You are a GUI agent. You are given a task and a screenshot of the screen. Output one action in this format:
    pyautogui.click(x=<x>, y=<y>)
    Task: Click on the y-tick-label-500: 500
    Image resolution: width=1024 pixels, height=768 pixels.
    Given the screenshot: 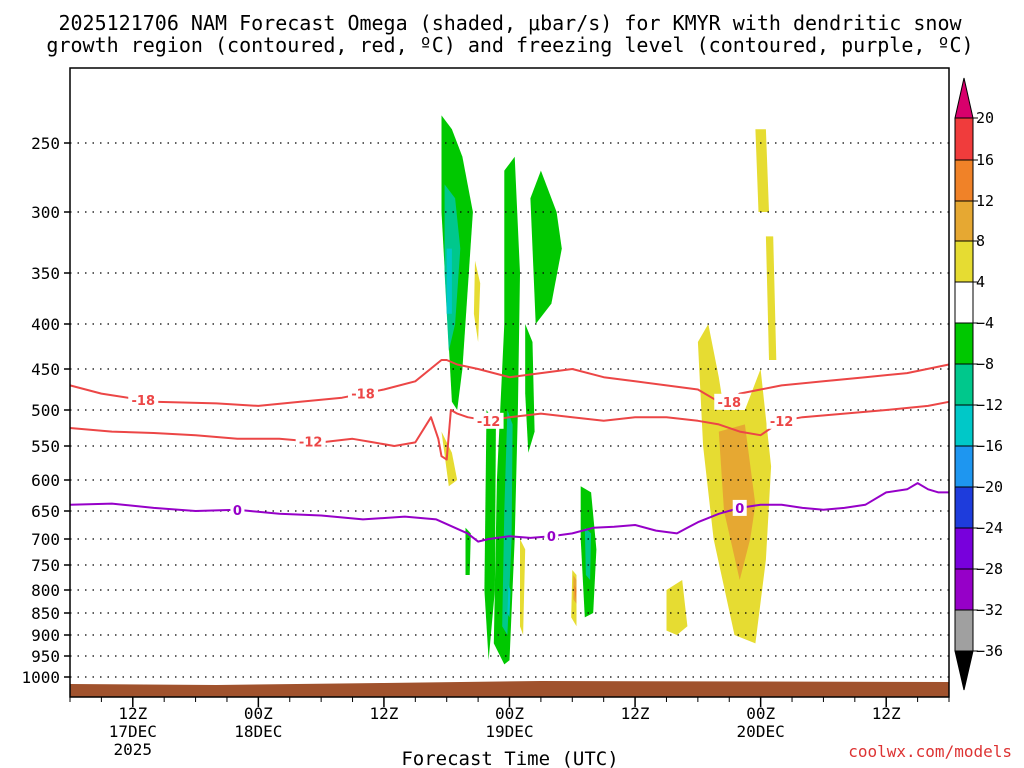 What is the action you would take?
    pyautogui.click(x=45, y=410)
    